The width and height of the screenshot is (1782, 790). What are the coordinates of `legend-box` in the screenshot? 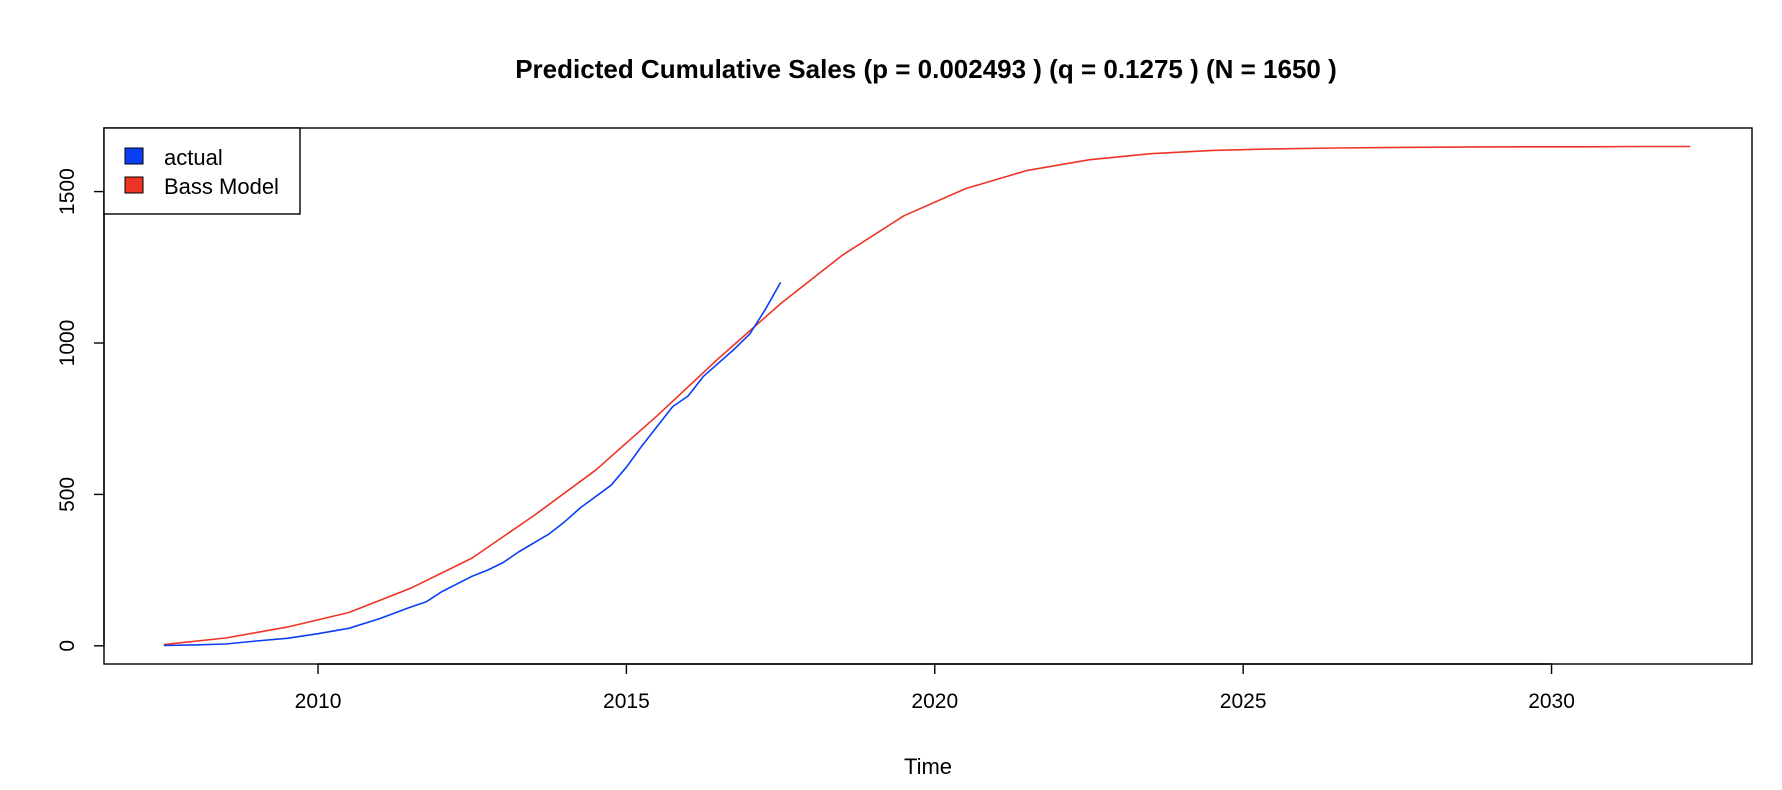 It's located at (202, 171).